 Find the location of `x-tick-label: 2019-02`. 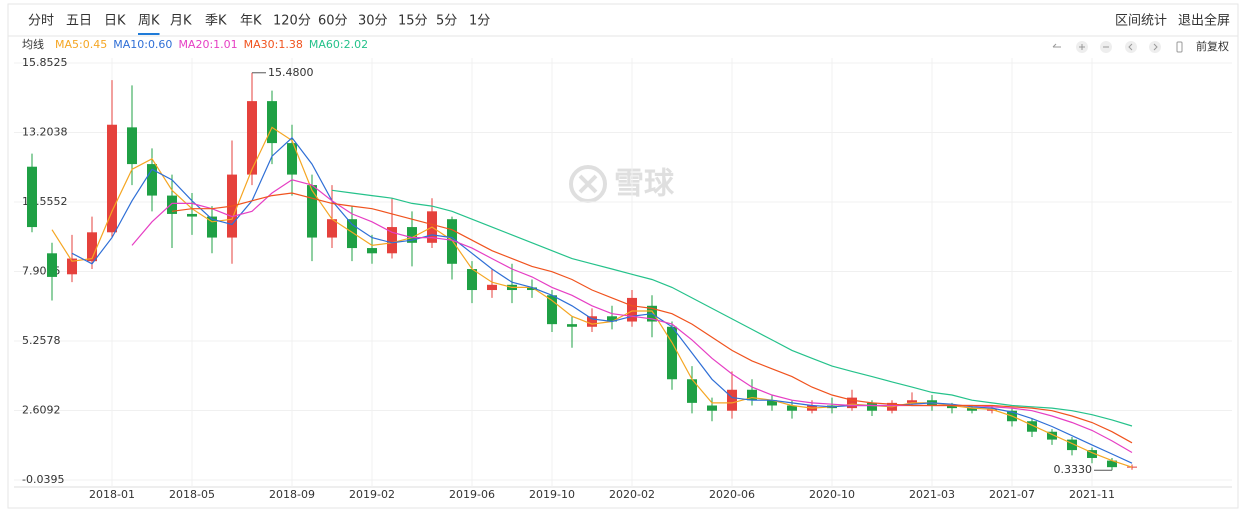

x-tick-label: 2019-02 is located at coordinates (372, 494).